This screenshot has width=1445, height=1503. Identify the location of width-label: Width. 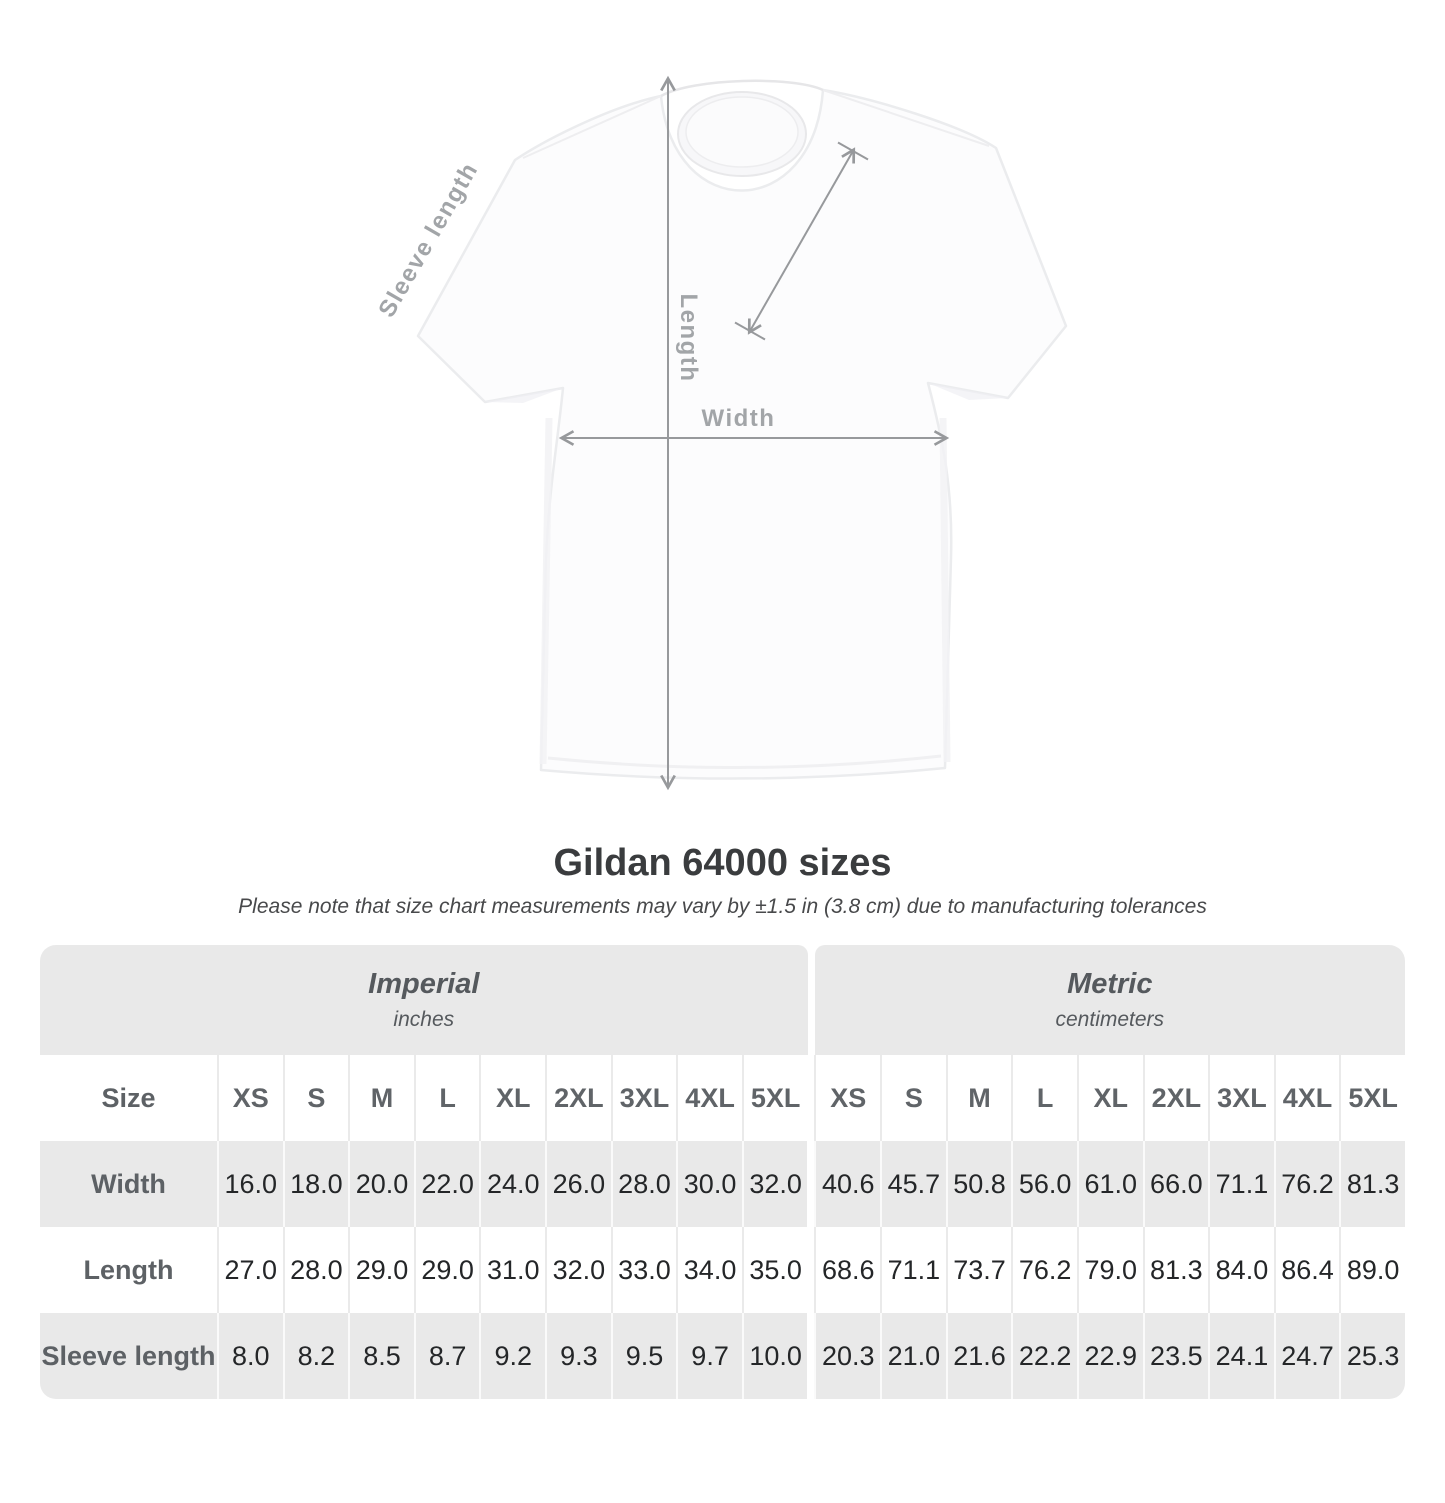
(738, 418).